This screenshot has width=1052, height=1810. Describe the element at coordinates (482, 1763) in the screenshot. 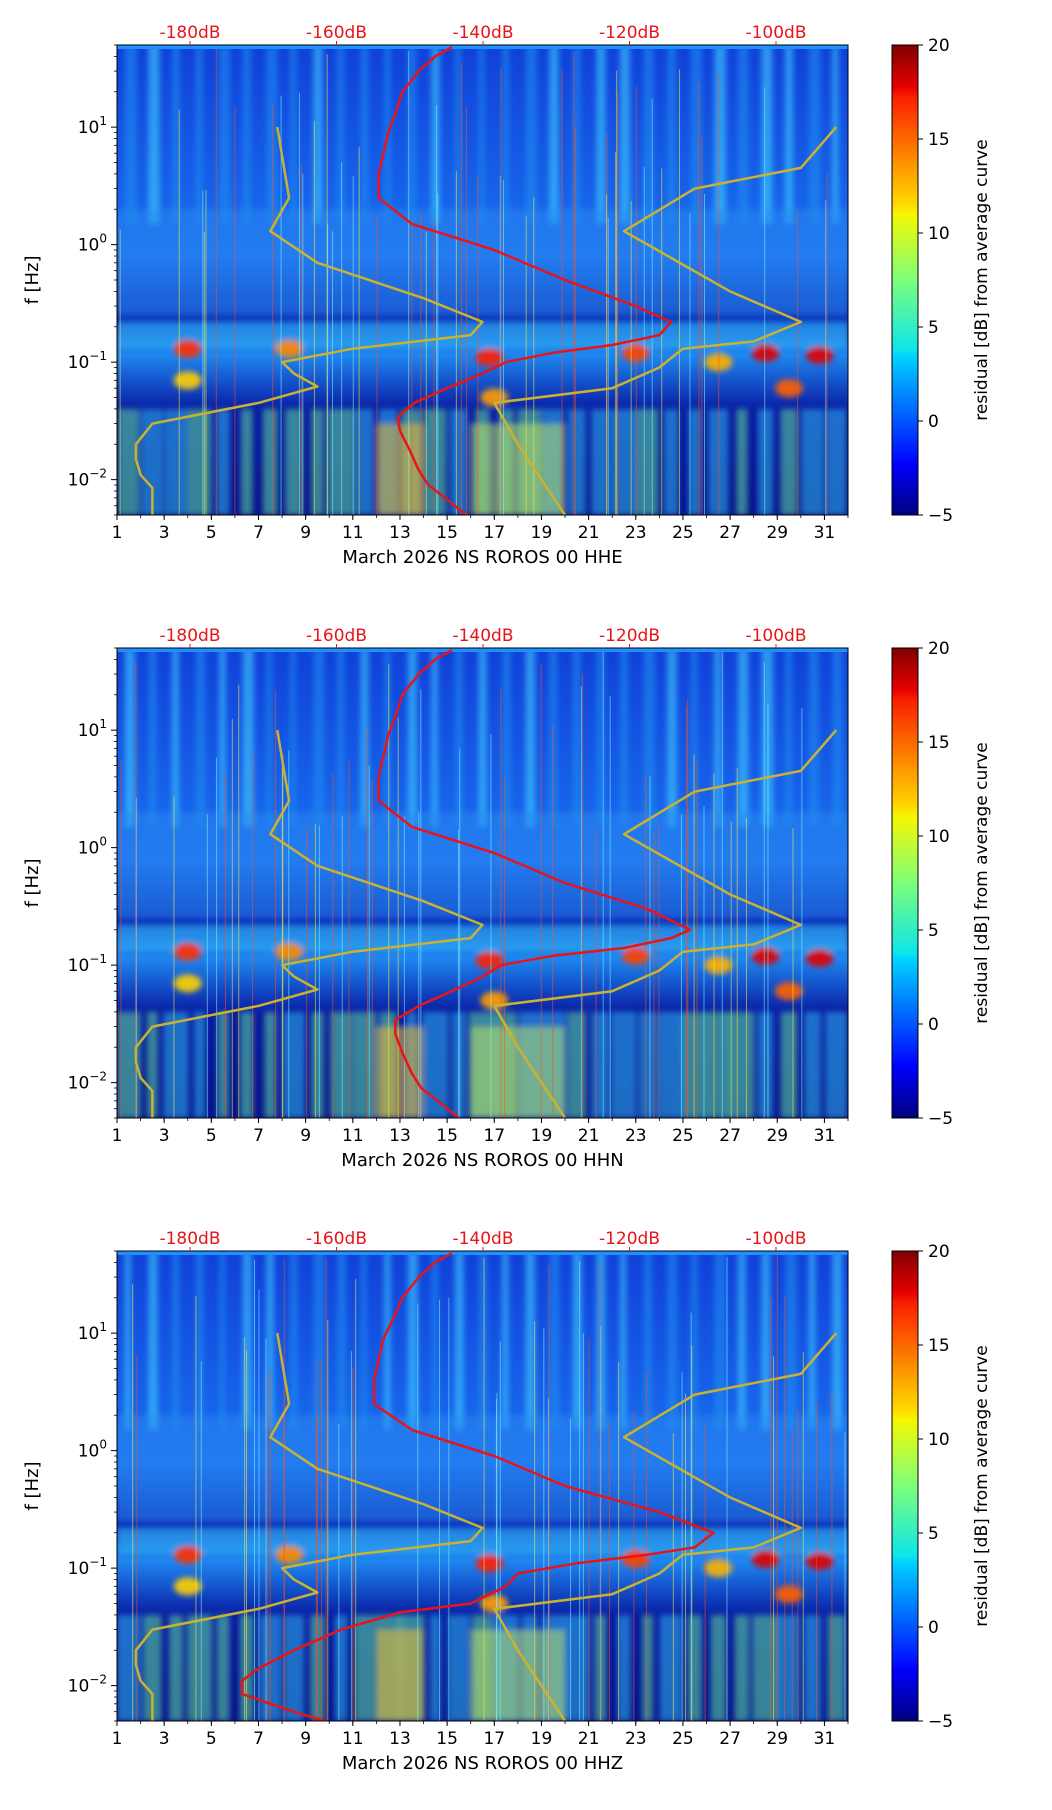

I see `x-axis-label: March 2026 NS ROROS 00 HHZ` at that location.